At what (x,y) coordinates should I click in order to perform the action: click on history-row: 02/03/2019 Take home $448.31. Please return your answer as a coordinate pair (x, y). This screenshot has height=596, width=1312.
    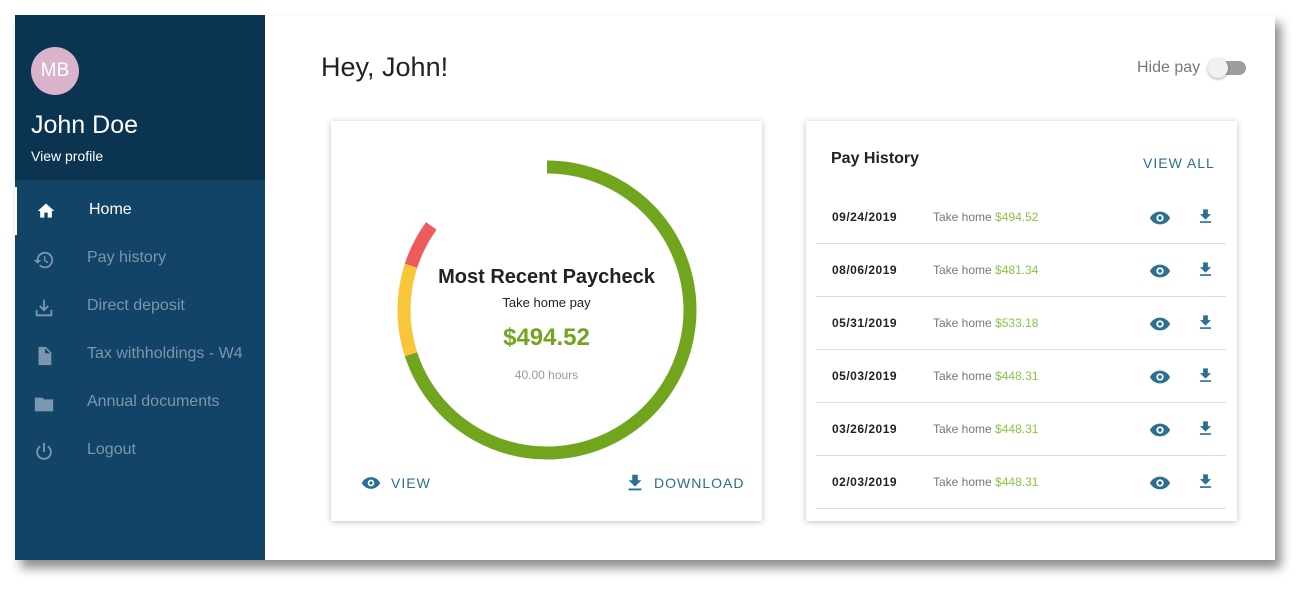
    Looking at the image, I should click on (1021, 482).